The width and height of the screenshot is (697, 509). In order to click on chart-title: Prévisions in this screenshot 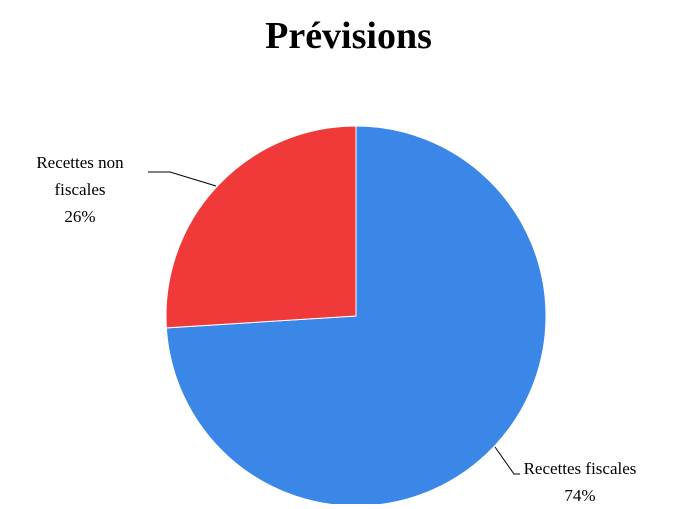, I will do `click(348, 36)`.